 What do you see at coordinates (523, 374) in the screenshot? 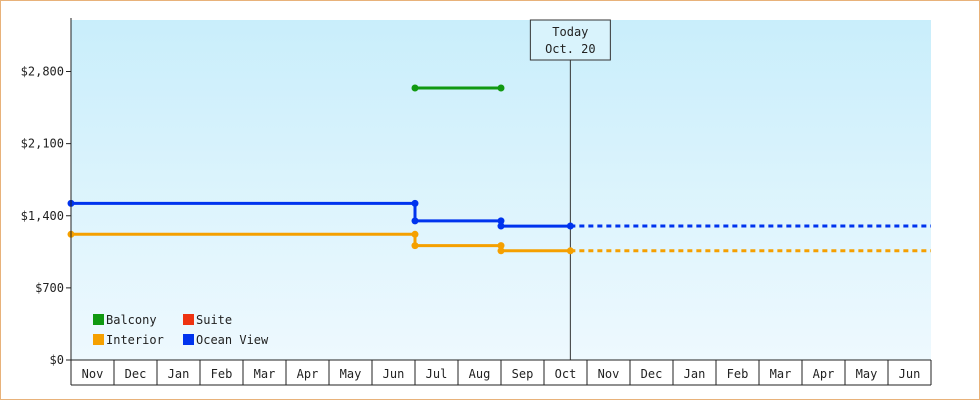
I see `x-tick-label: Sep` at bounding box center [523, 374].